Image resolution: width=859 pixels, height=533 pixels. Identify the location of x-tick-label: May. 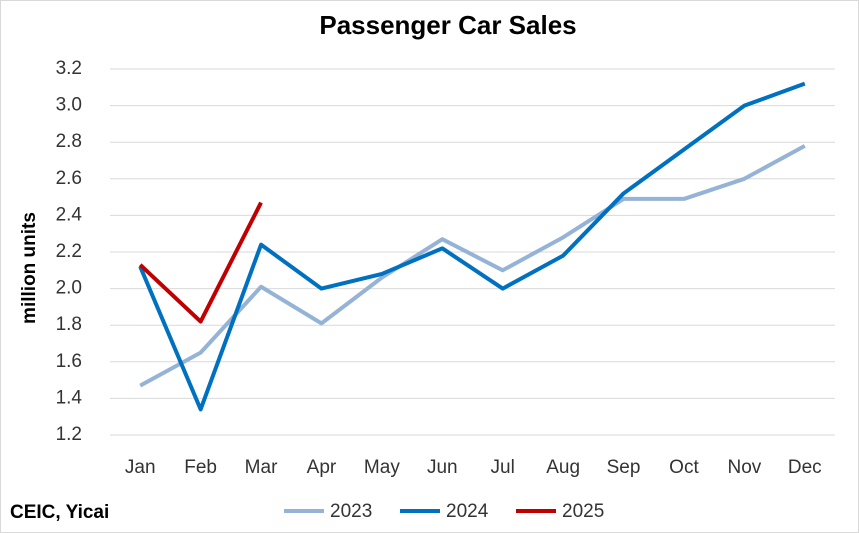
(382, 467).